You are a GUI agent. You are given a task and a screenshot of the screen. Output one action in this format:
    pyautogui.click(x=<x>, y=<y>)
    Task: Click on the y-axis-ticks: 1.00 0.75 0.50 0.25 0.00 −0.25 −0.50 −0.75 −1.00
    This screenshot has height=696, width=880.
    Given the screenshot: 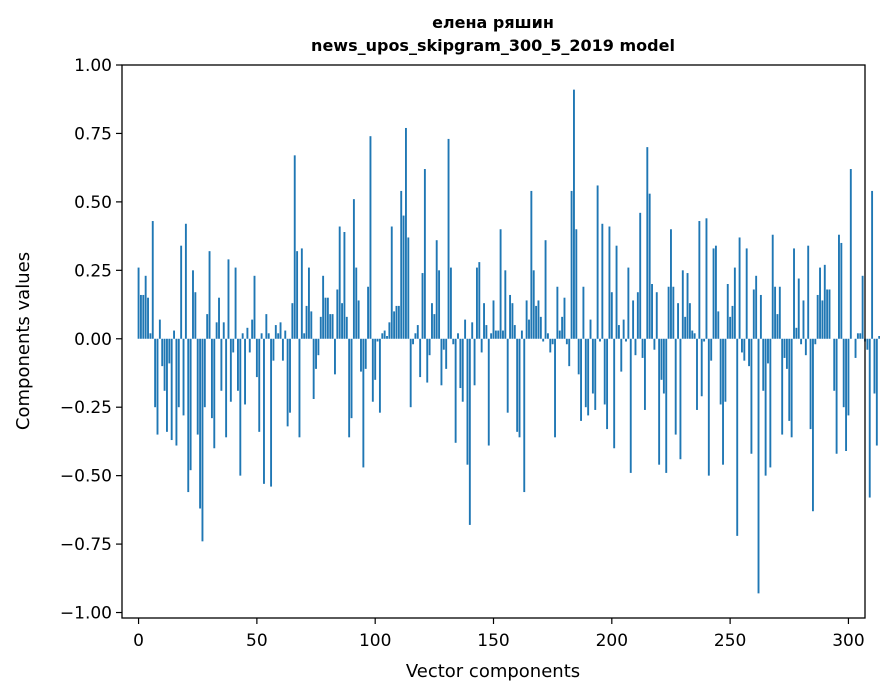 What is the action you would take?
    pyautogui.click(x=91, y=340)
    